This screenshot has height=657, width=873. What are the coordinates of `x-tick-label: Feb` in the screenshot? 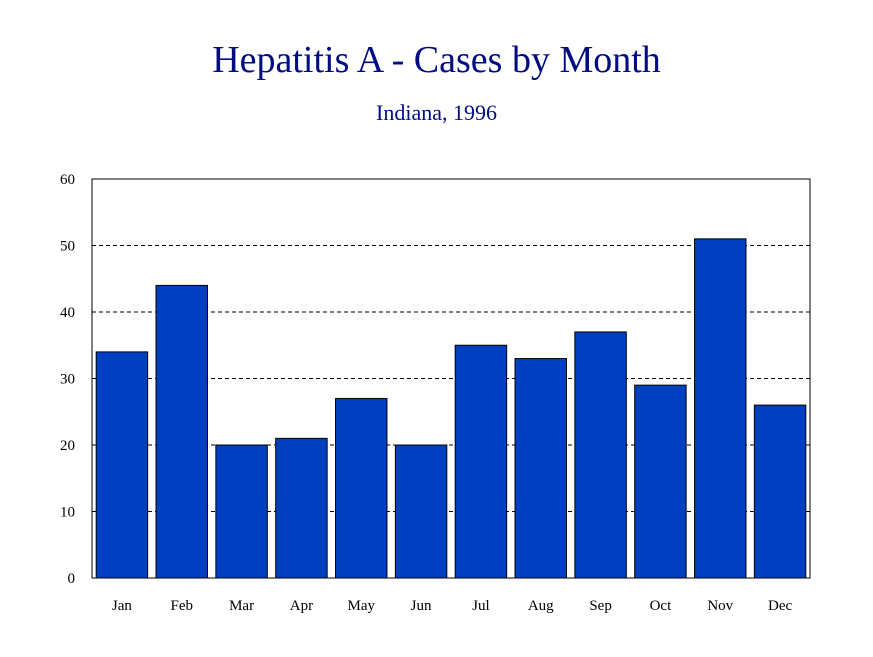 It's located at (182, 606).